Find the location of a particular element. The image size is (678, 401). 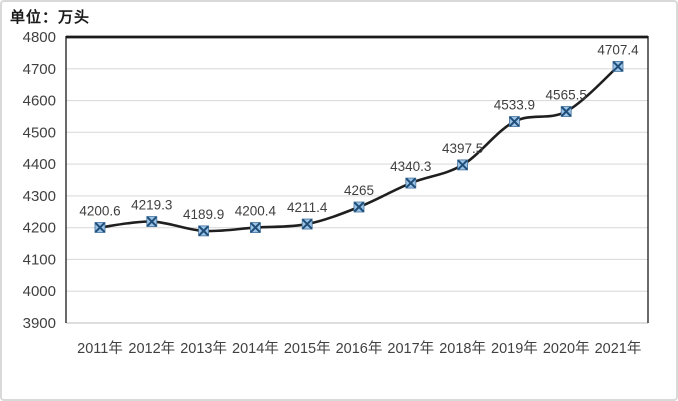

data-label: 4707.4 is located at coordinates (618, 49).